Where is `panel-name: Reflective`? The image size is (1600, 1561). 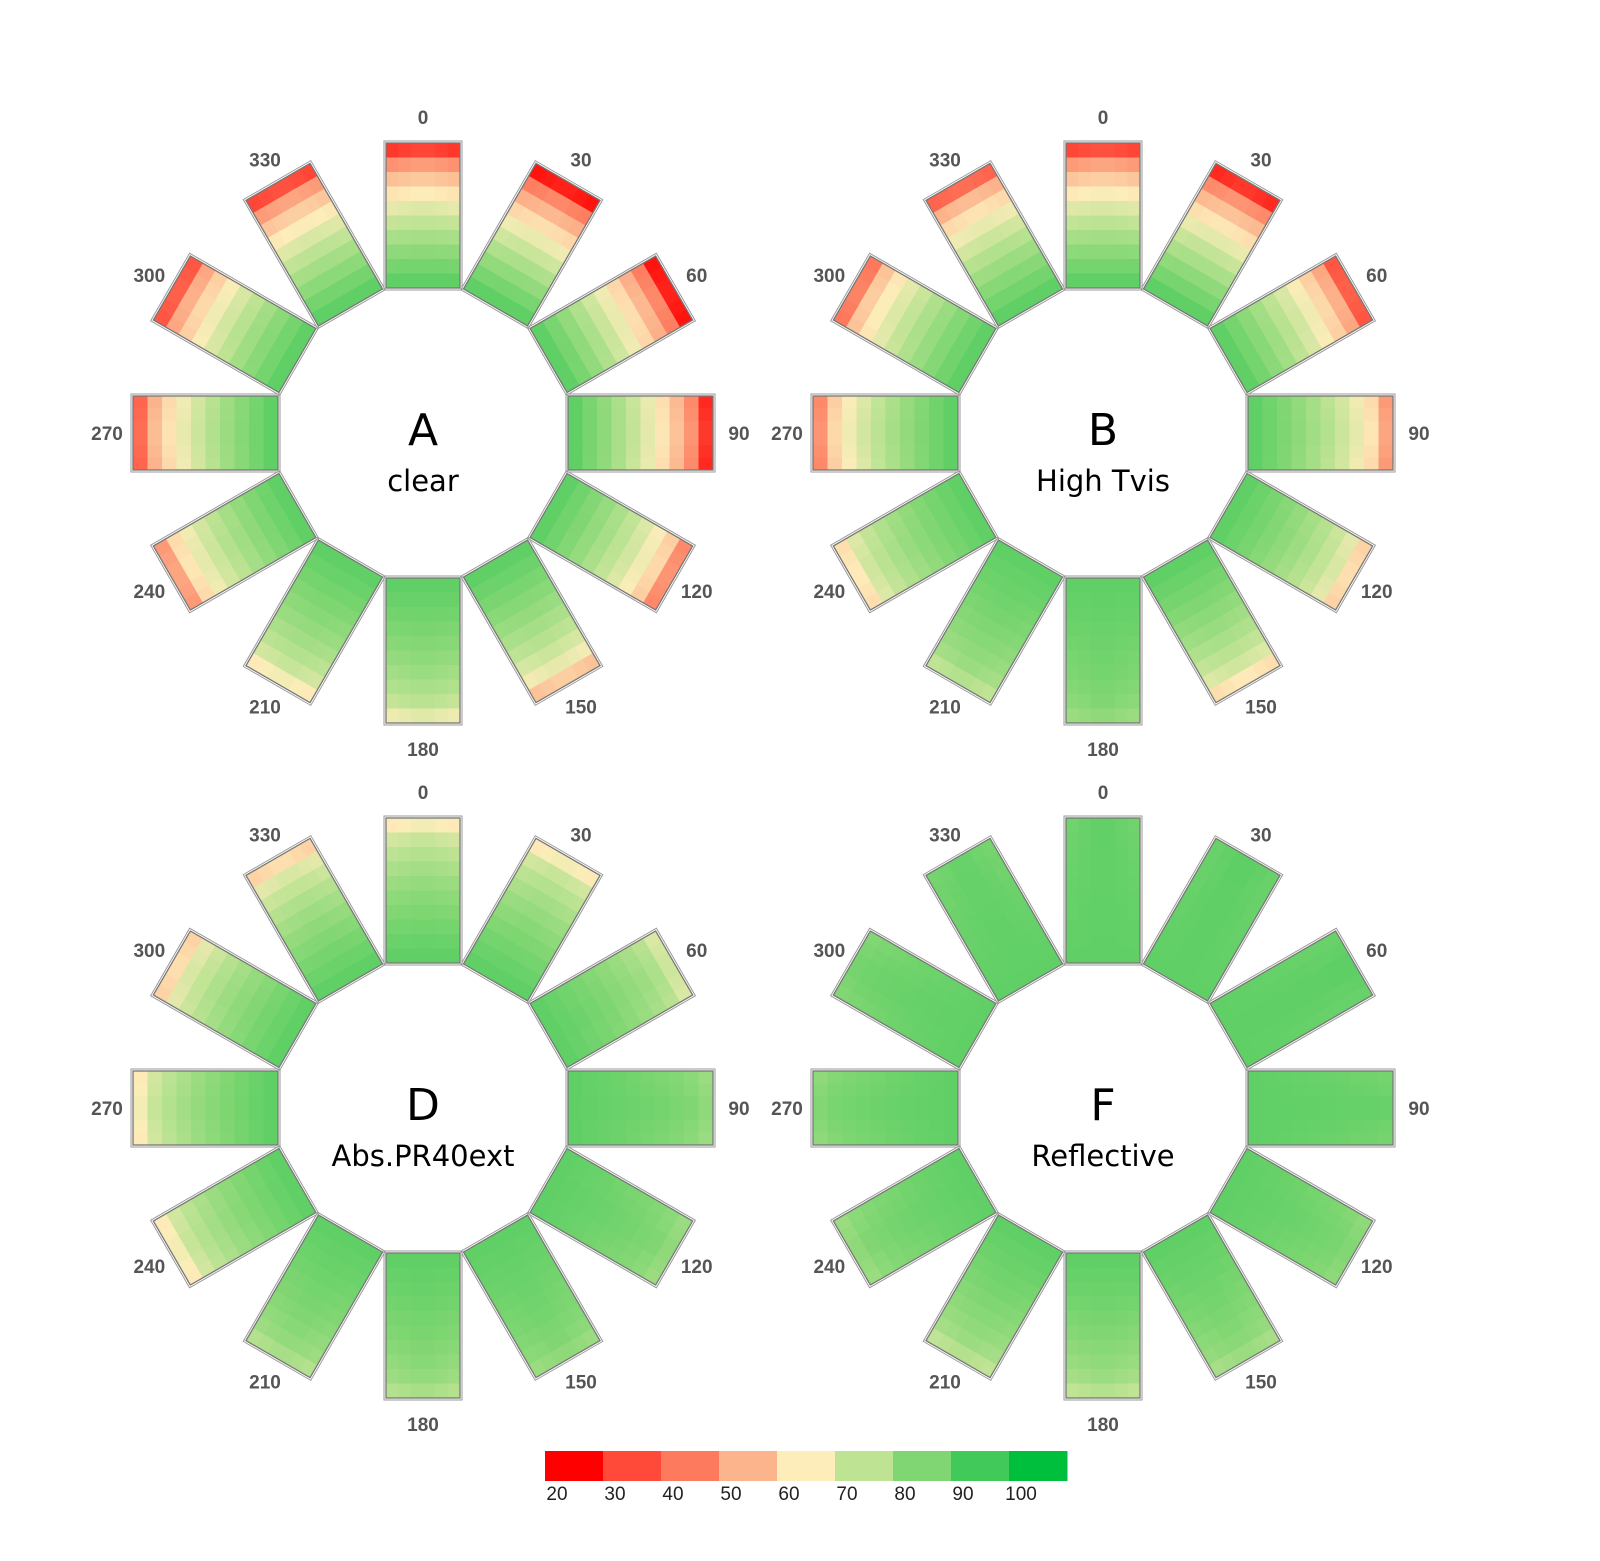 panel-name: Reflective is located at coordinates (1102, 1156).